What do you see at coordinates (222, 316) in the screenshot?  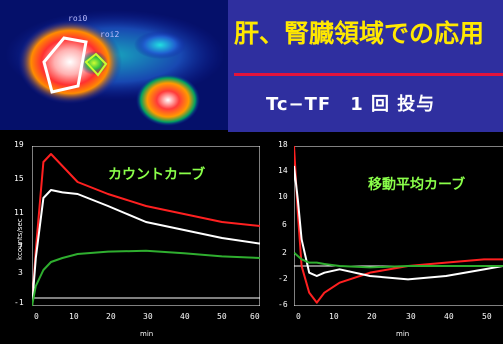 I see `chart1-xtick: 50` at bounding box center [222, 316].